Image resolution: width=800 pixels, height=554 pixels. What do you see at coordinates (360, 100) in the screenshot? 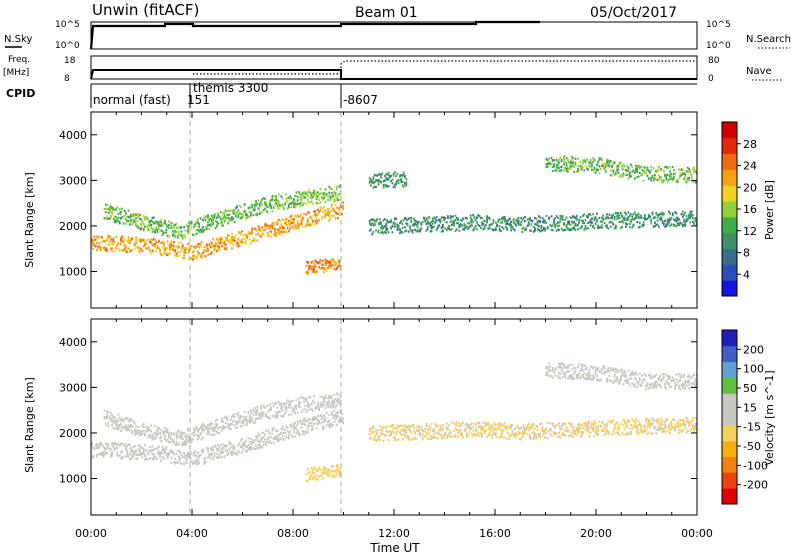
I see `cpid-8607: -8607` at bounding box center [360, 100].